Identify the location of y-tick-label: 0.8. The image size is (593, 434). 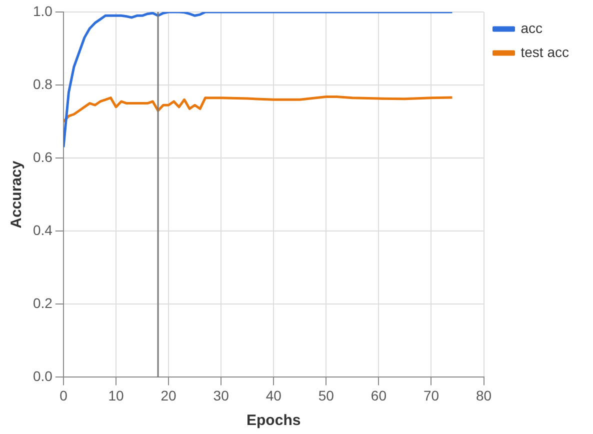
(42, 84).